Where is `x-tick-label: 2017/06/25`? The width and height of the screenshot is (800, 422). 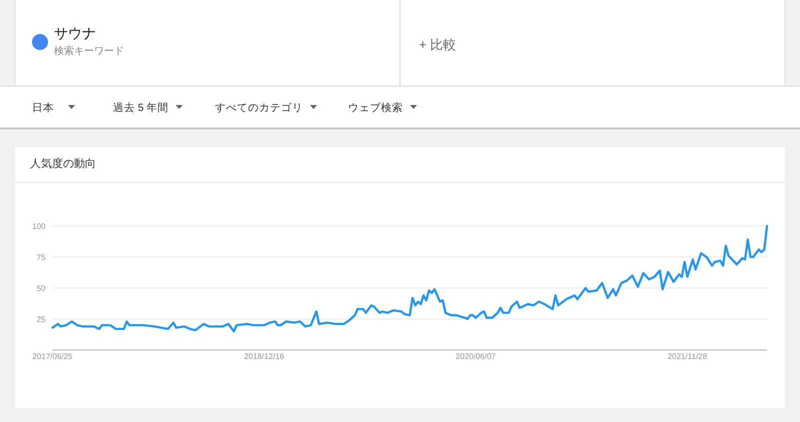 x-tick-label: 2017/06/25 is located at coordinates (53, 356).